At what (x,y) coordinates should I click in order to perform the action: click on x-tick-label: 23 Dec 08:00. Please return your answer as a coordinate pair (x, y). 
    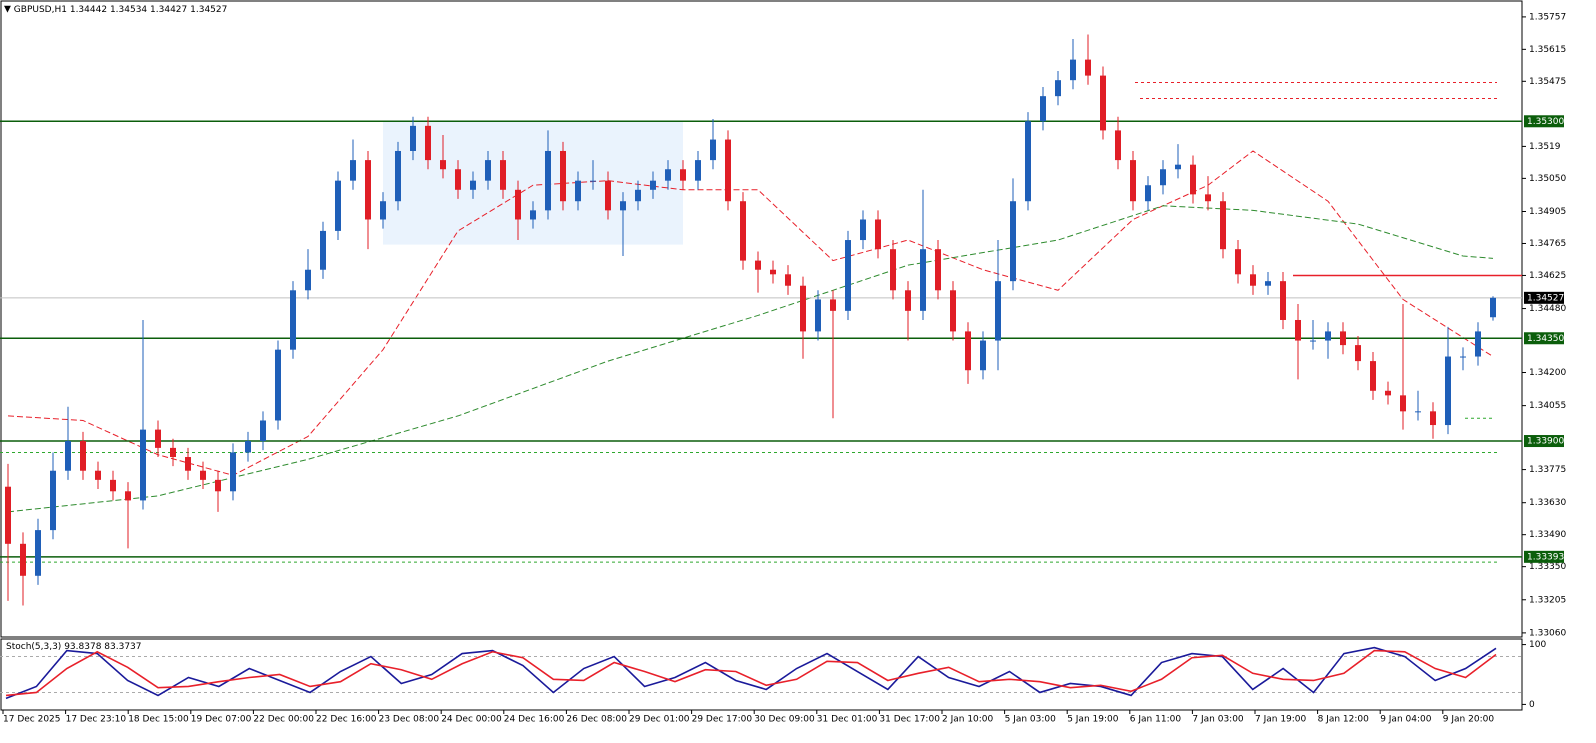
    Looking at the image, I should click on (409, 720).